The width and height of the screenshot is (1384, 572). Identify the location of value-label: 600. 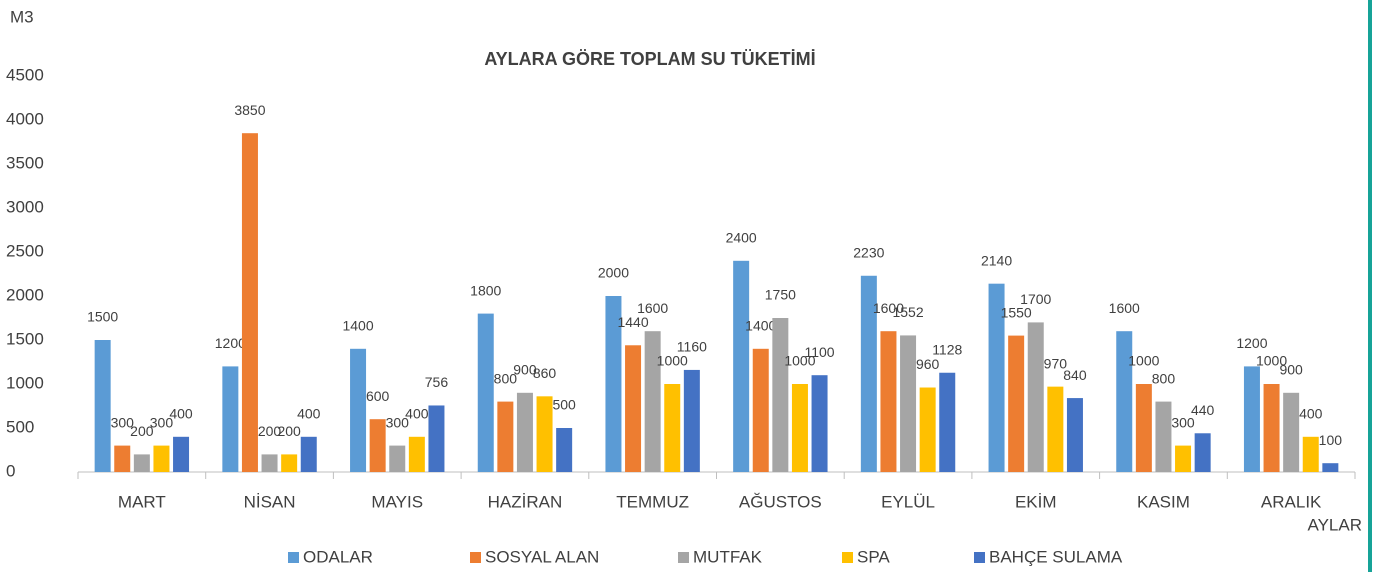
(378, 396).